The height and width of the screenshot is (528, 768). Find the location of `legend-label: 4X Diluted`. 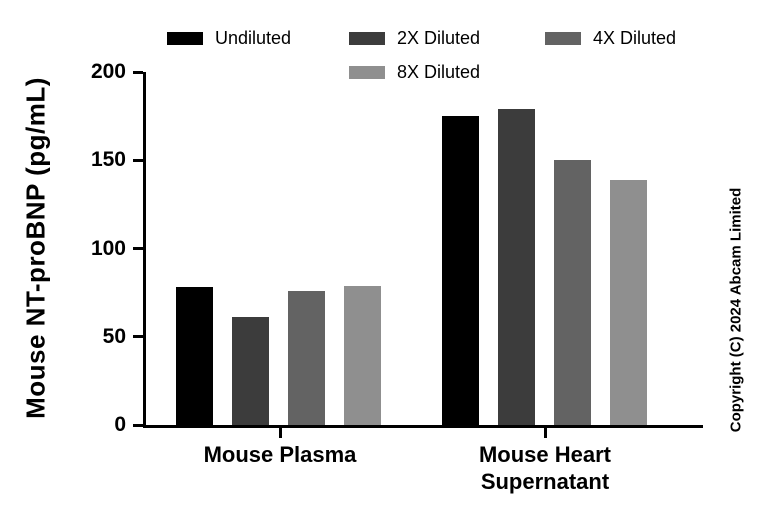

legend-label: 4X Diluted is located at coordinates (635, 38).